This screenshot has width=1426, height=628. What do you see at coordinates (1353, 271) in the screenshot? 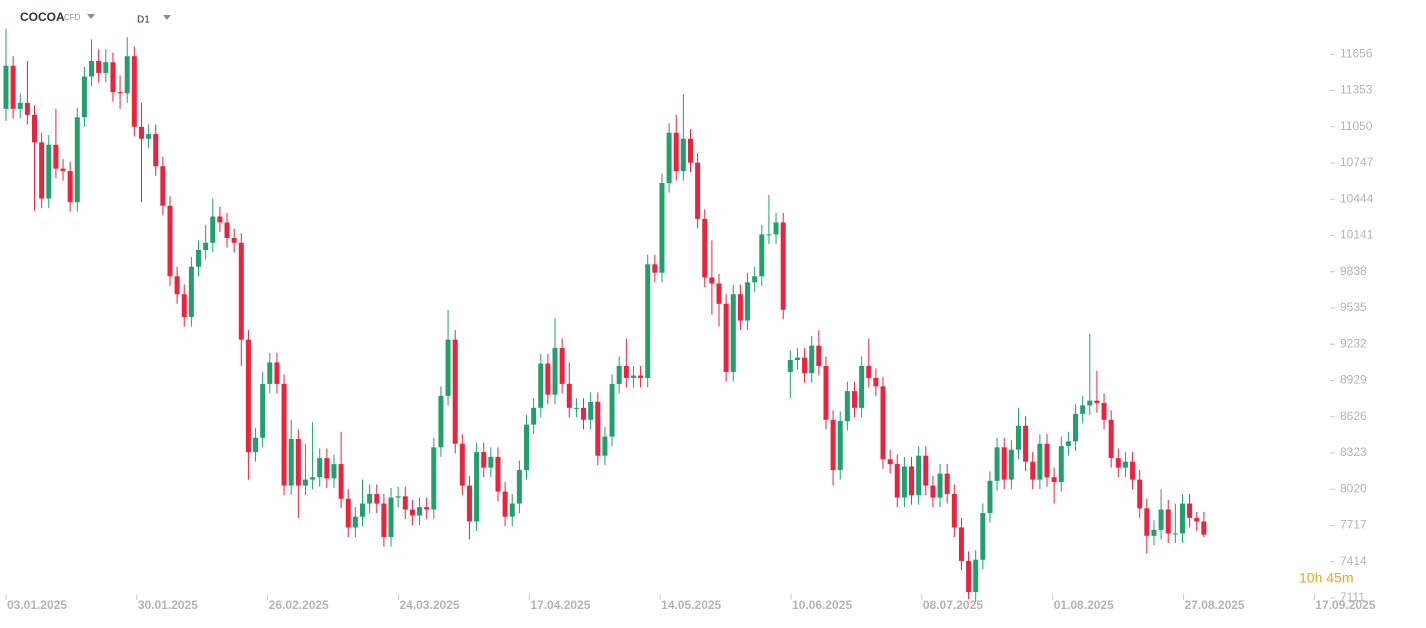
I see `y-tick-label: 9838` at bounding box center [1353, 271].